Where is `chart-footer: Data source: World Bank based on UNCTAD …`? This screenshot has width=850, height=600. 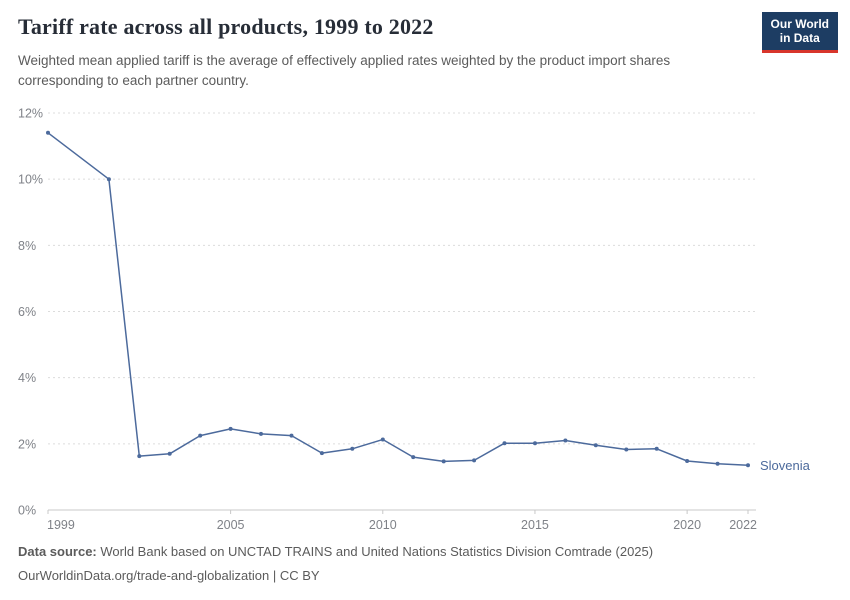 chart-footer: Data source: World Bank based on UNCTAD … is located at coordinates (418, 564).